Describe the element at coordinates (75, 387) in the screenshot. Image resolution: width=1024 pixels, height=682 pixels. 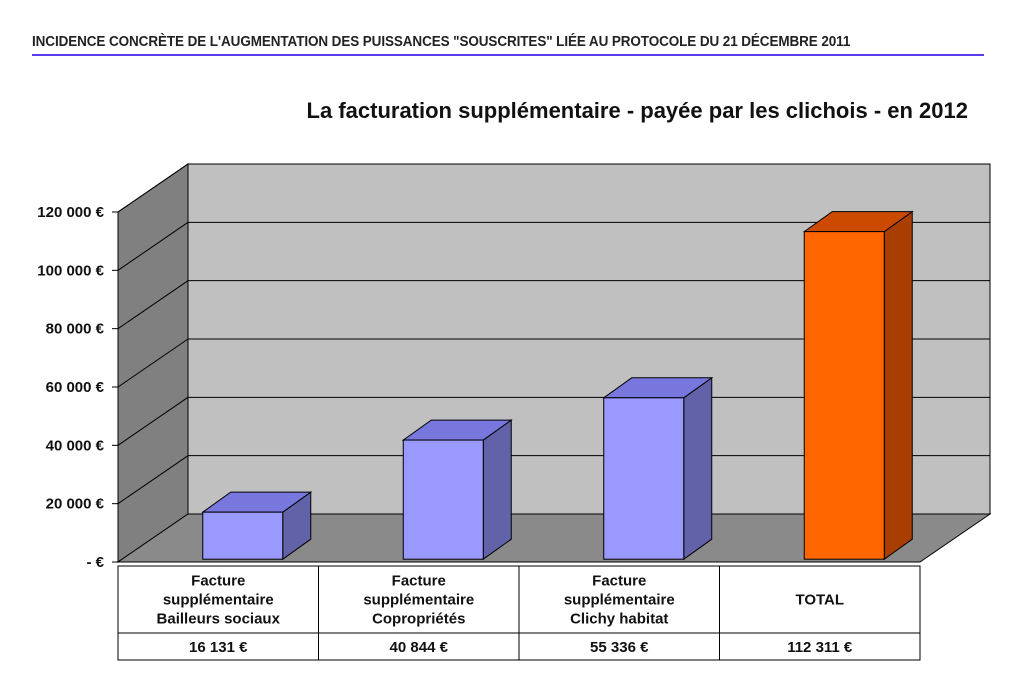
I see `y-tick-label: 60 000 €` at that location.